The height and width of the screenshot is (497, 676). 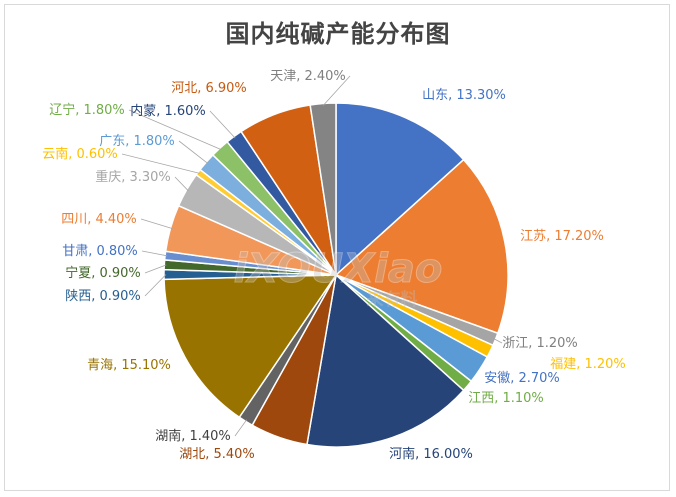 What do you see at coordinates (155, 269) in the screenshot?
I see `leader-line-宁夏` at bounding box center [155, 269].